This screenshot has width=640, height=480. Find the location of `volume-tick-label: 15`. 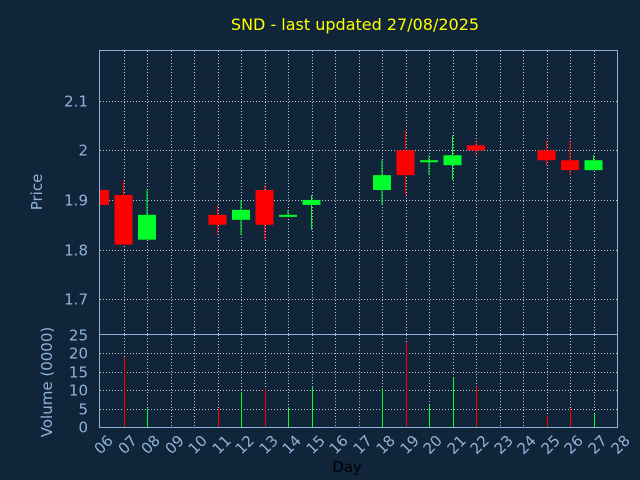

volume-tick-label: 15 is located at coordinates (78, 373).